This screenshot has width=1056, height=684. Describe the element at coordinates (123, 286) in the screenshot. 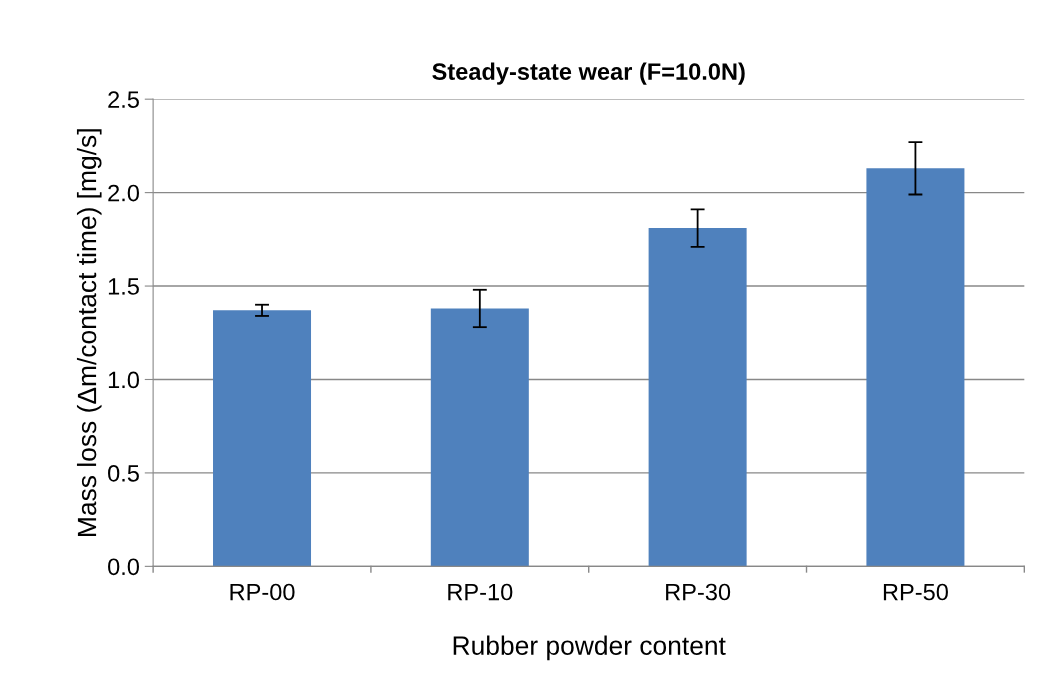

I see `y-tick-label: 1.5` at that location.